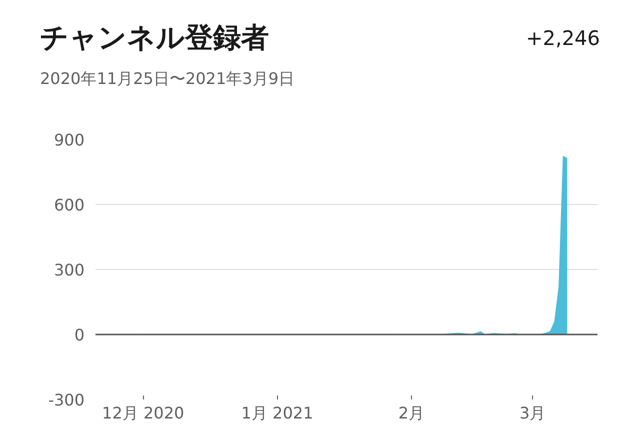 The width and height of the screenshot is (640, 439). What do you see at coordinates (69, 205) in the screenshot?
I see `y-tick-label: 600` at bounding box center [69, 205].